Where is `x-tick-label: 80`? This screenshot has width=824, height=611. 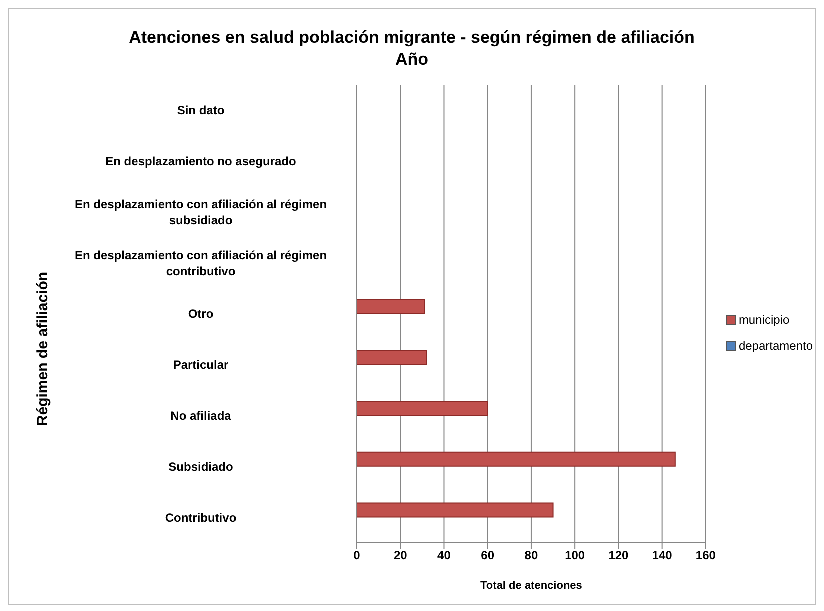 x-tick-label: 80 is located at coordinates (531, 555).